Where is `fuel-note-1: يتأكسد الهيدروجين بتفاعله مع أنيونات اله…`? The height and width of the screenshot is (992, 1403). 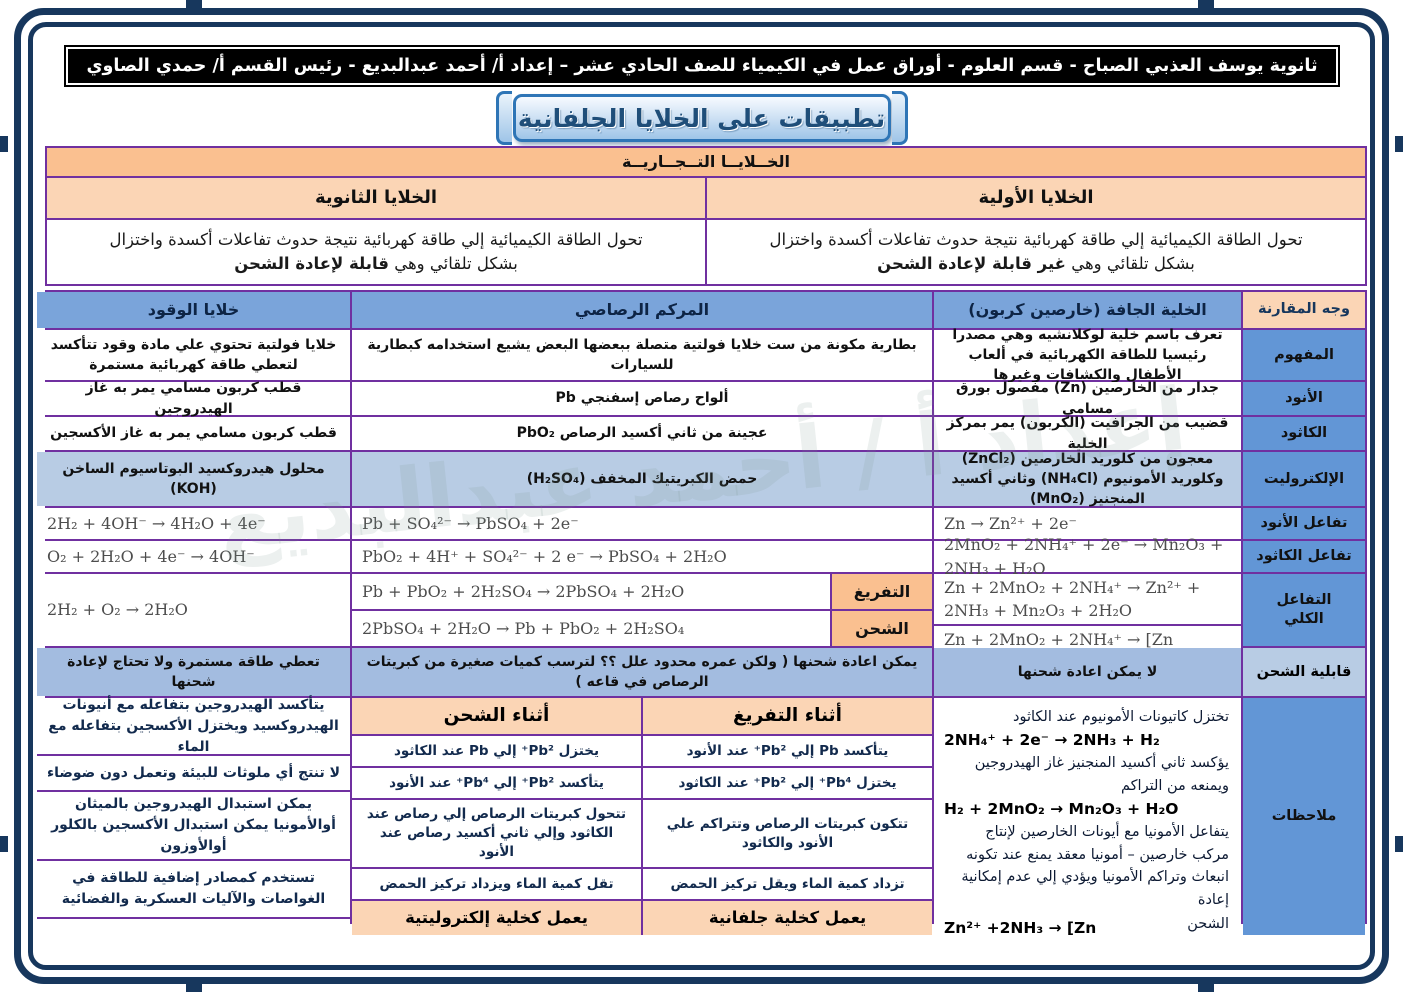
fuel-note-1: يتأكسد الهيدروجين بتفاعله مع أنيونات اله… is located at coordinates (193, 726).